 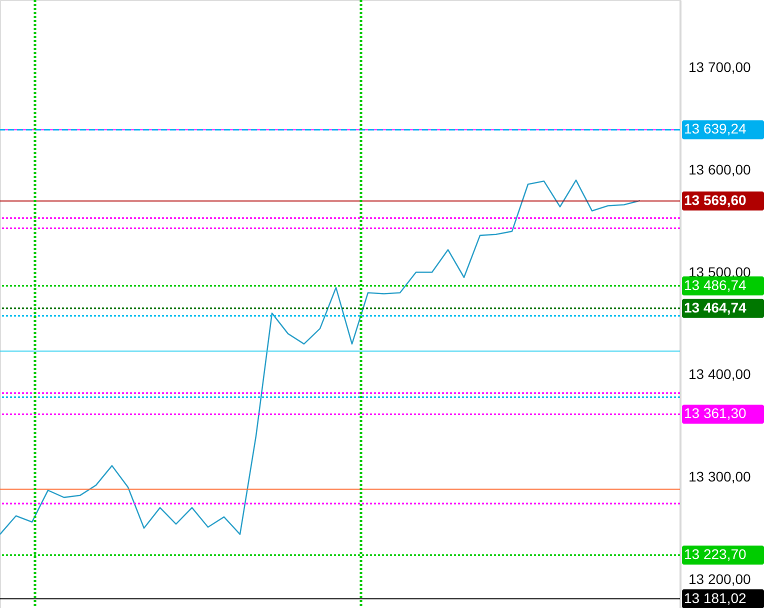 What do you see at coordinates (719, 67) in the screenshot?
I see `y-tick-label: 13 700,00` at bounding box center [719, 67].